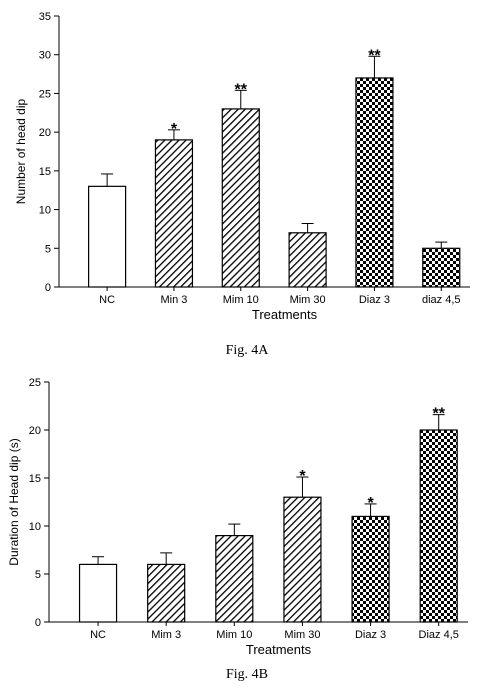 This screenshot has width=494, height=691. Describe the element at coordinates (21, 151) in the screenshot. I see `y-axis-label: Number of head dip` at that location.